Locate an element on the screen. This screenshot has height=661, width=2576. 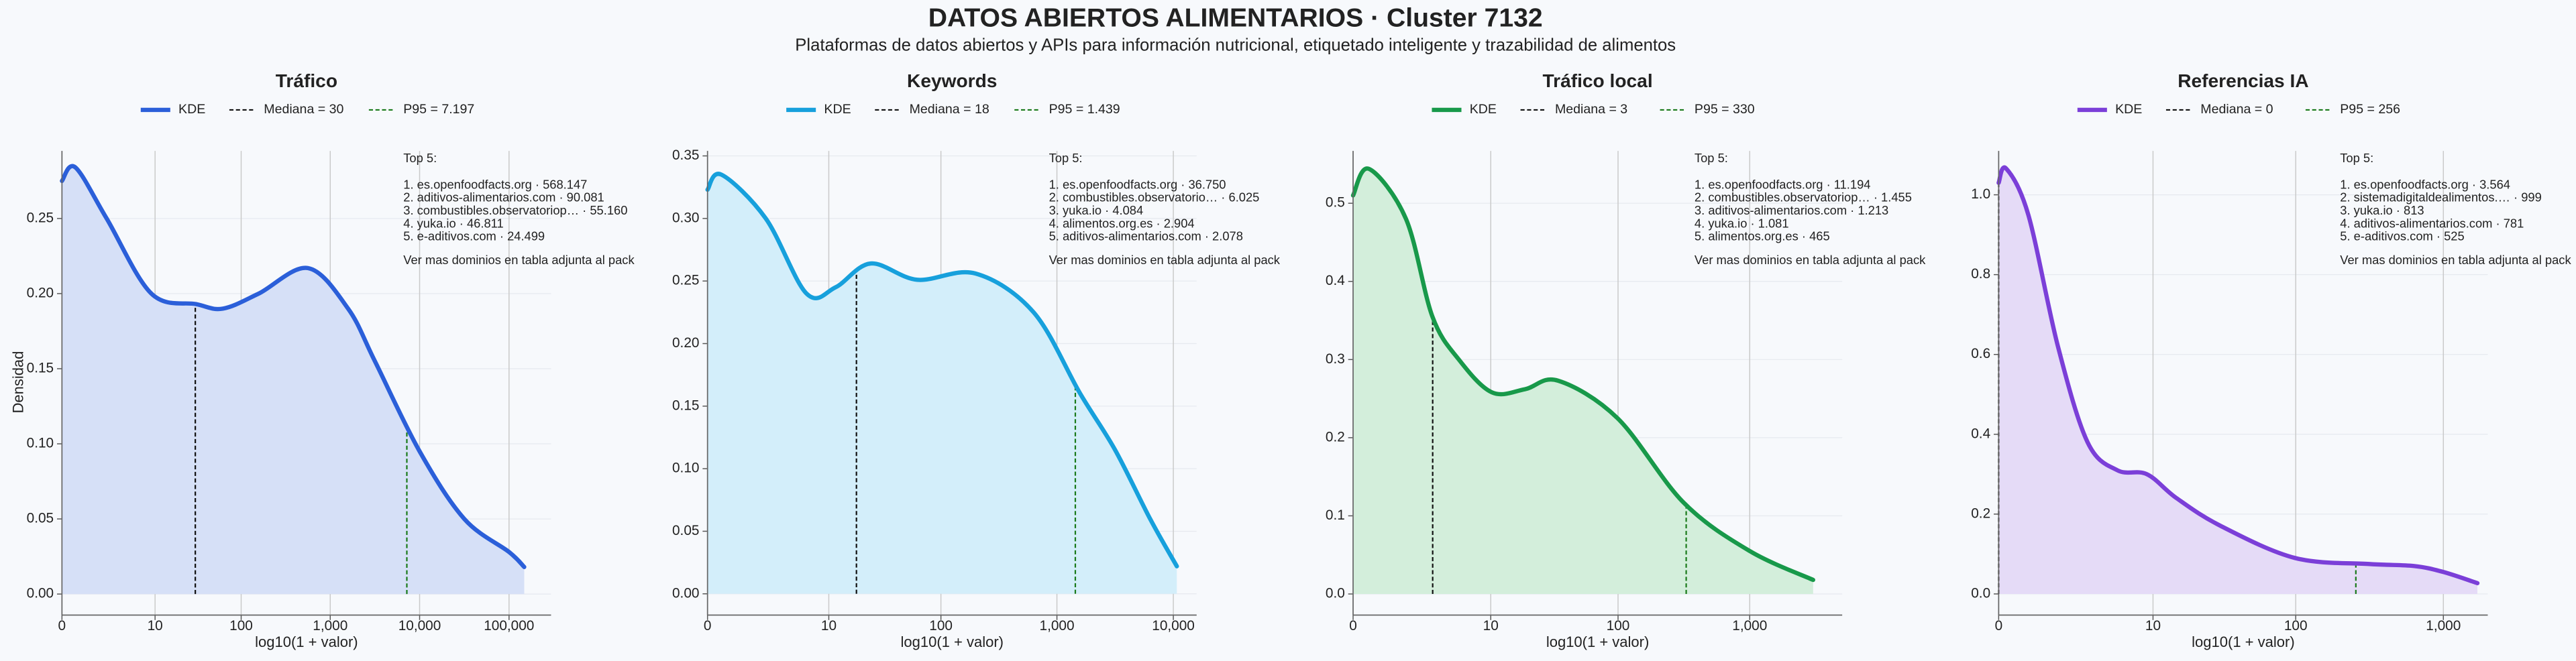
x-tick-label: 100,000 is located at coordinates (509, 626).